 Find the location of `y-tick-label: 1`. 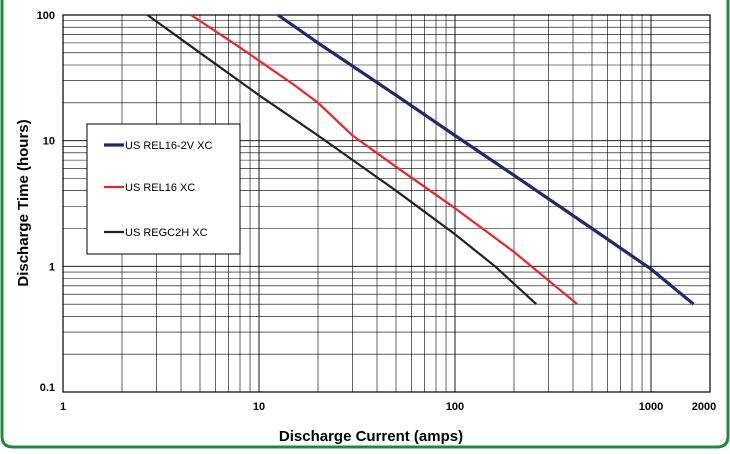

y-tick-label: 1 is located at coordinates (52, 267).